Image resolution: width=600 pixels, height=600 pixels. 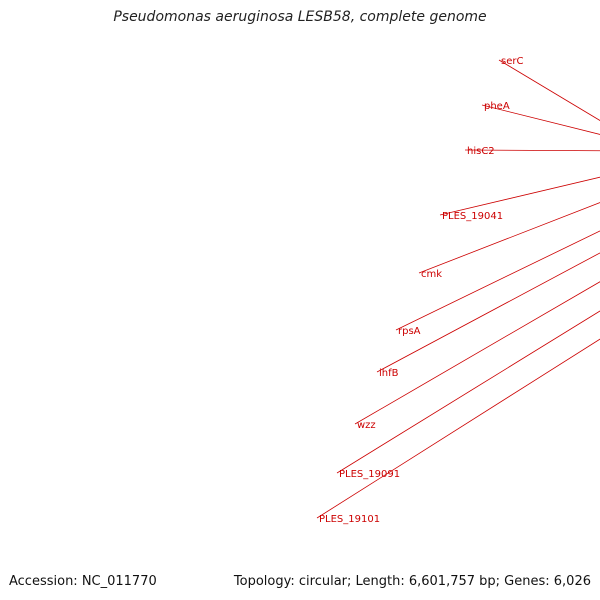 I want to click on gene-label: rpsA, so click(x=409, y=331).